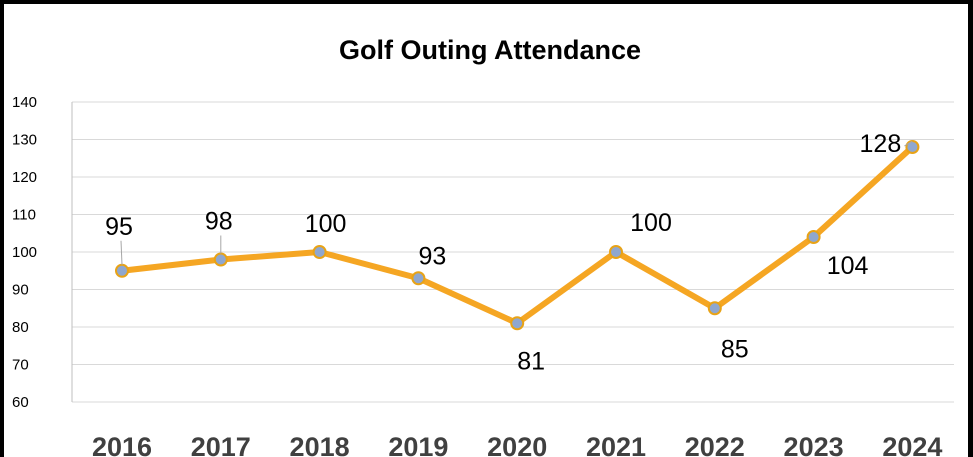 This screenshot has height=457, width=973. What do you see at coordinates (122, 444) in the screenshot?
I see `x-tick-label: 2016` at bounding box center [122, 444].